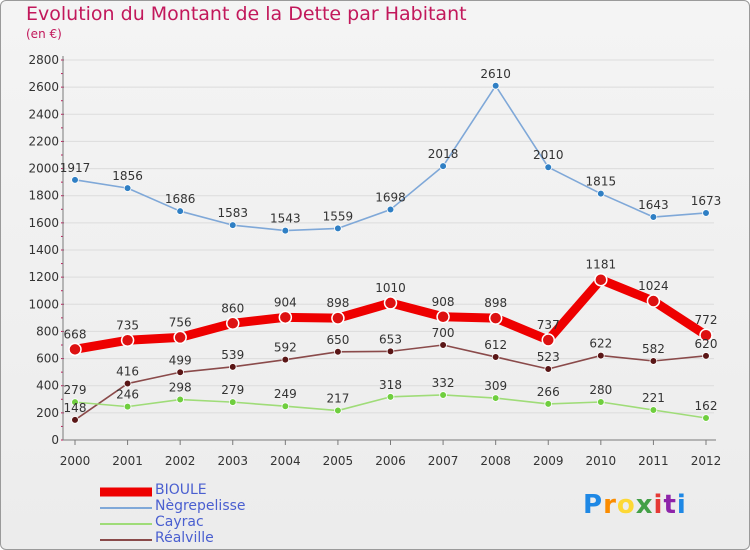 Image resolution: width=750 pixels, height=550 pixels. I want to click on data-label: 416, so click(127, 372).